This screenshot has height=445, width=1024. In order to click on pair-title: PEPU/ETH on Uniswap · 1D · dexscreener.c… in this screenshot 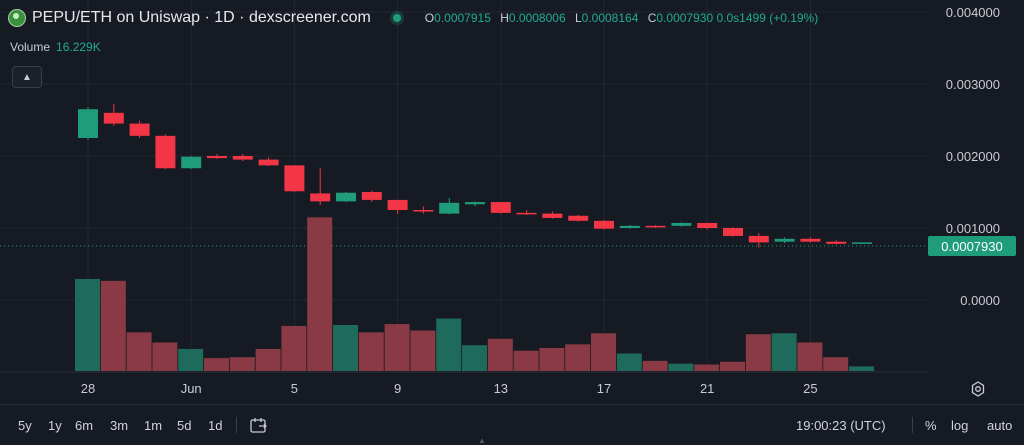, I will do `click(201, 17)`.